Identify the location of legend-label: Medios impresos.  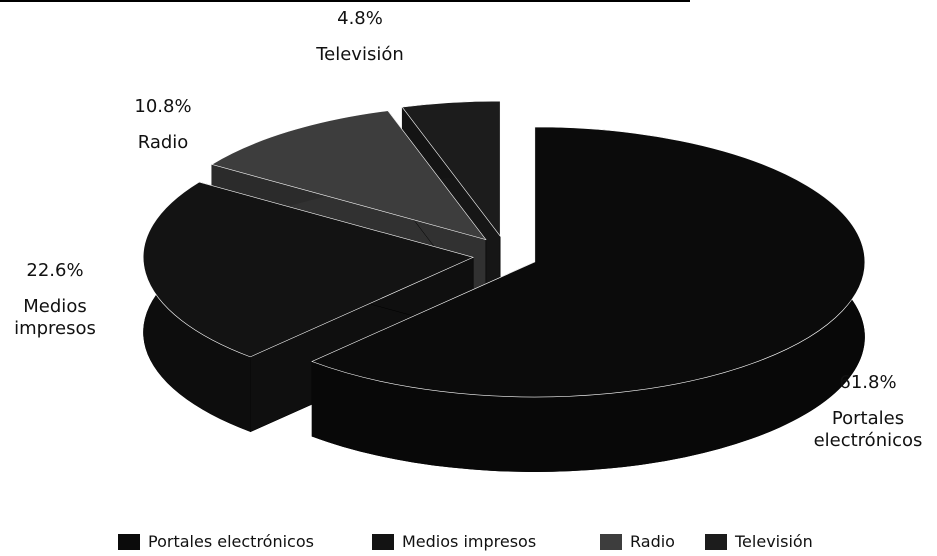
(469, 541).